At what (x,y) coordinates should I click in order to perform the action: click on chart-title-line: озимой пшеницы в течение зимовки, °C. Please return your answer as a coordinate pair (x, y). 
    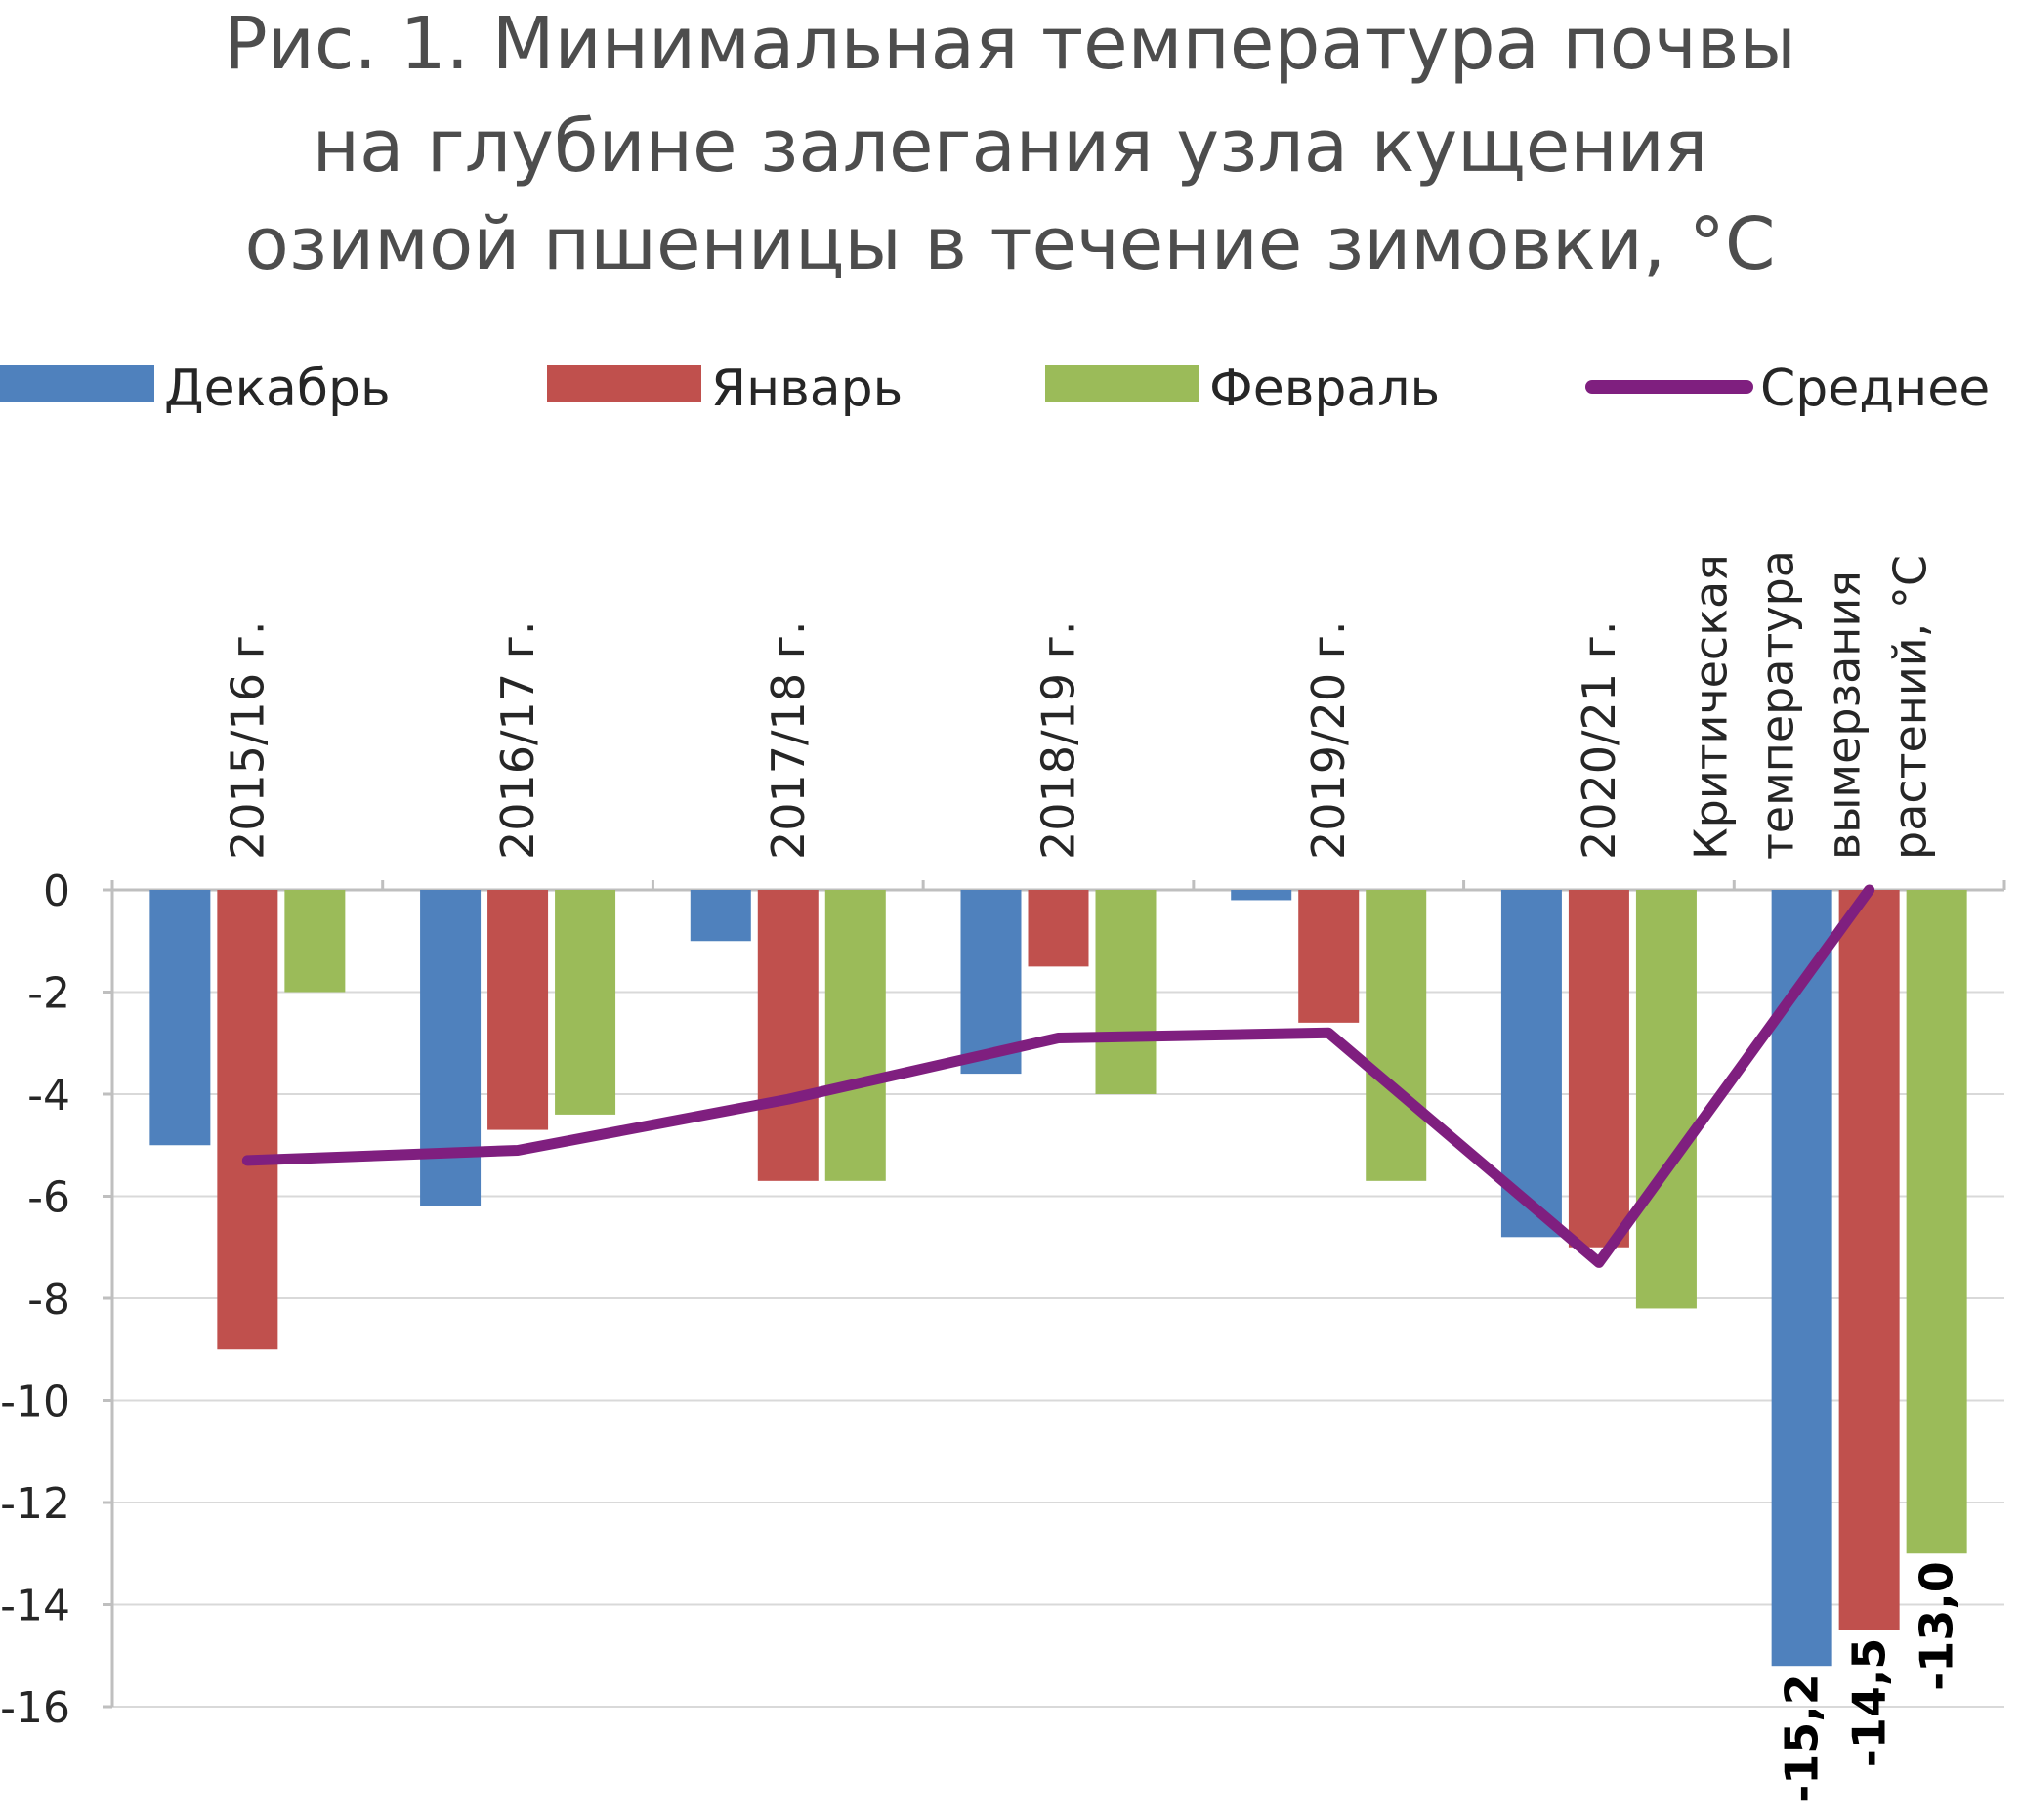
    Looking at the image, I should click on (1009, 244).